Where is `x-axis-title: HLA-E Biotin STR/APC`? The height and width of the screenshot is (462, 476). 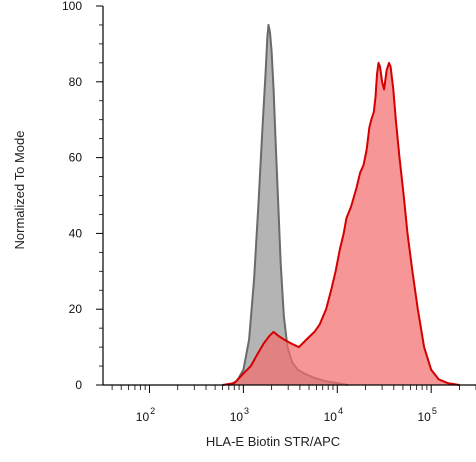 x-axis-title: HLA-E Biotin STR/APC is located at coordinates (273, 441).